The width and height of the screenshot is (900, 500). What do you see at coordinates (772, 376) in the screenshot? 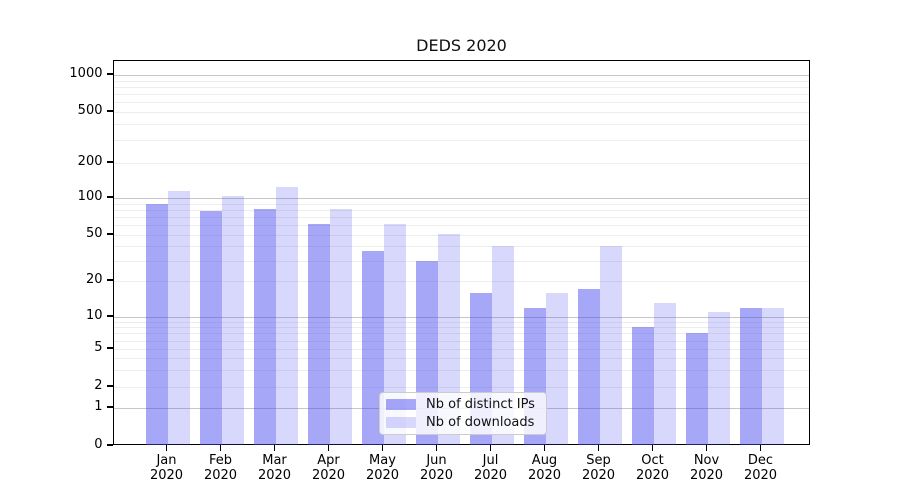
I see `bar-downloads-dec` at bounding box center [772, 376].